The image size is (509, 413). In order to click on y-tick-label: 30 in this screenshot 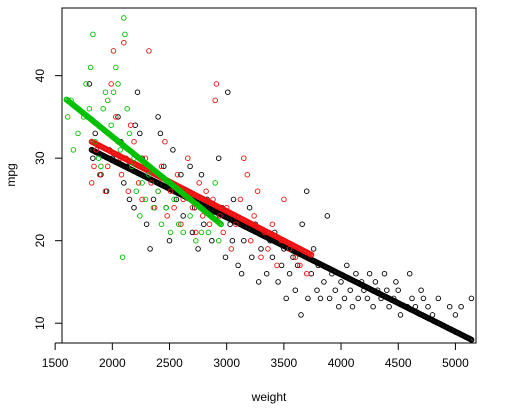, I will do `click(40, 158)`.